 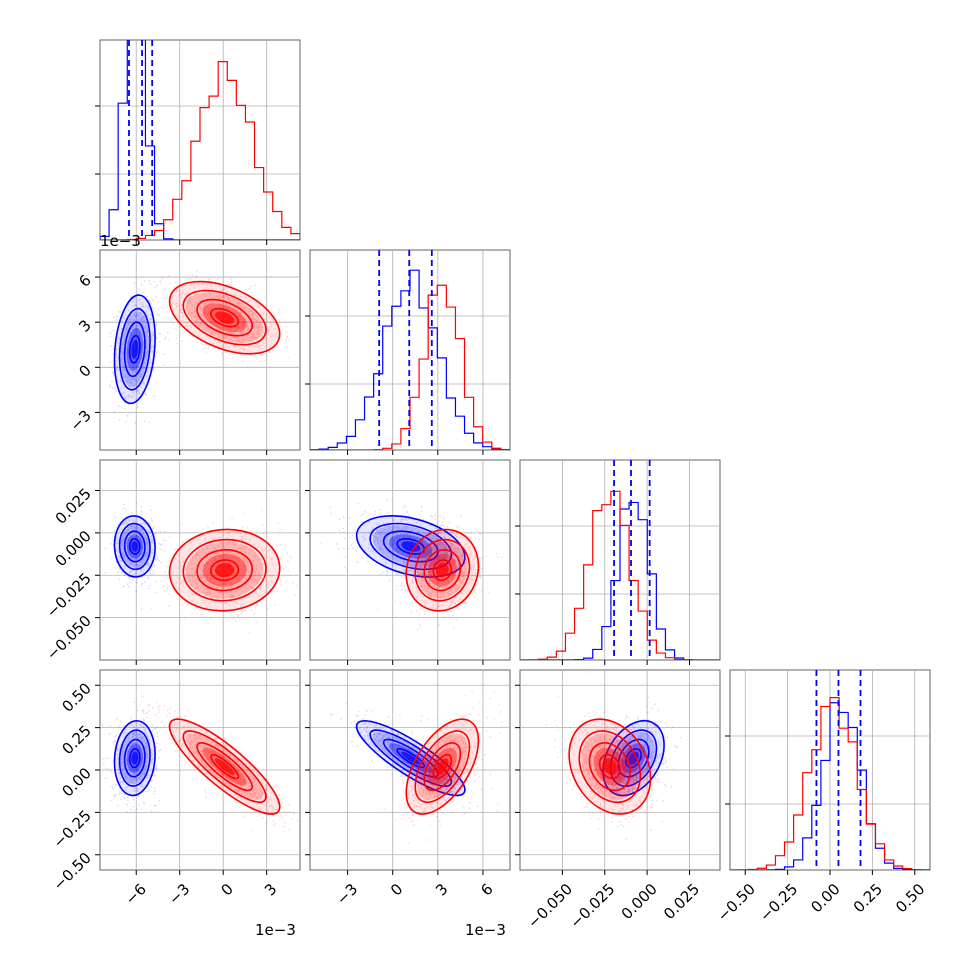 I want to click on x-tick-label: 0.000, so click(x=639, y=901).